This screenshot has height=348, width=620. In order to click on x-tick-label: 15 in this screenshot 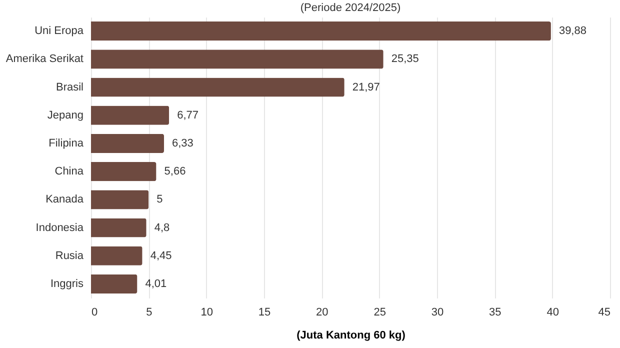, I will do `click(264, 312)`.